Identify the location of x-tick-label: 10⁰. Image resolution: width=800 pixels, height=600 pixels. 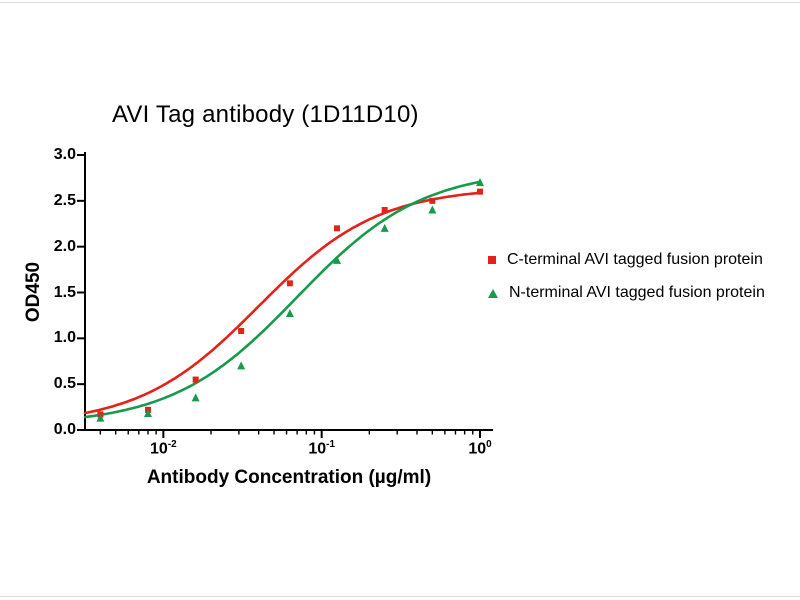
(480, 448).